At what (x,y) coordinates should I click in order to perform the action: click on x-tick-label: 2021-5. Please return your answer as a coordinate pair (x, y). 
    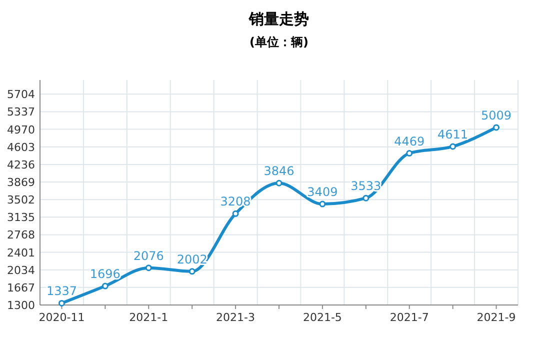
    Looking at the image, I should click on (322, 317).